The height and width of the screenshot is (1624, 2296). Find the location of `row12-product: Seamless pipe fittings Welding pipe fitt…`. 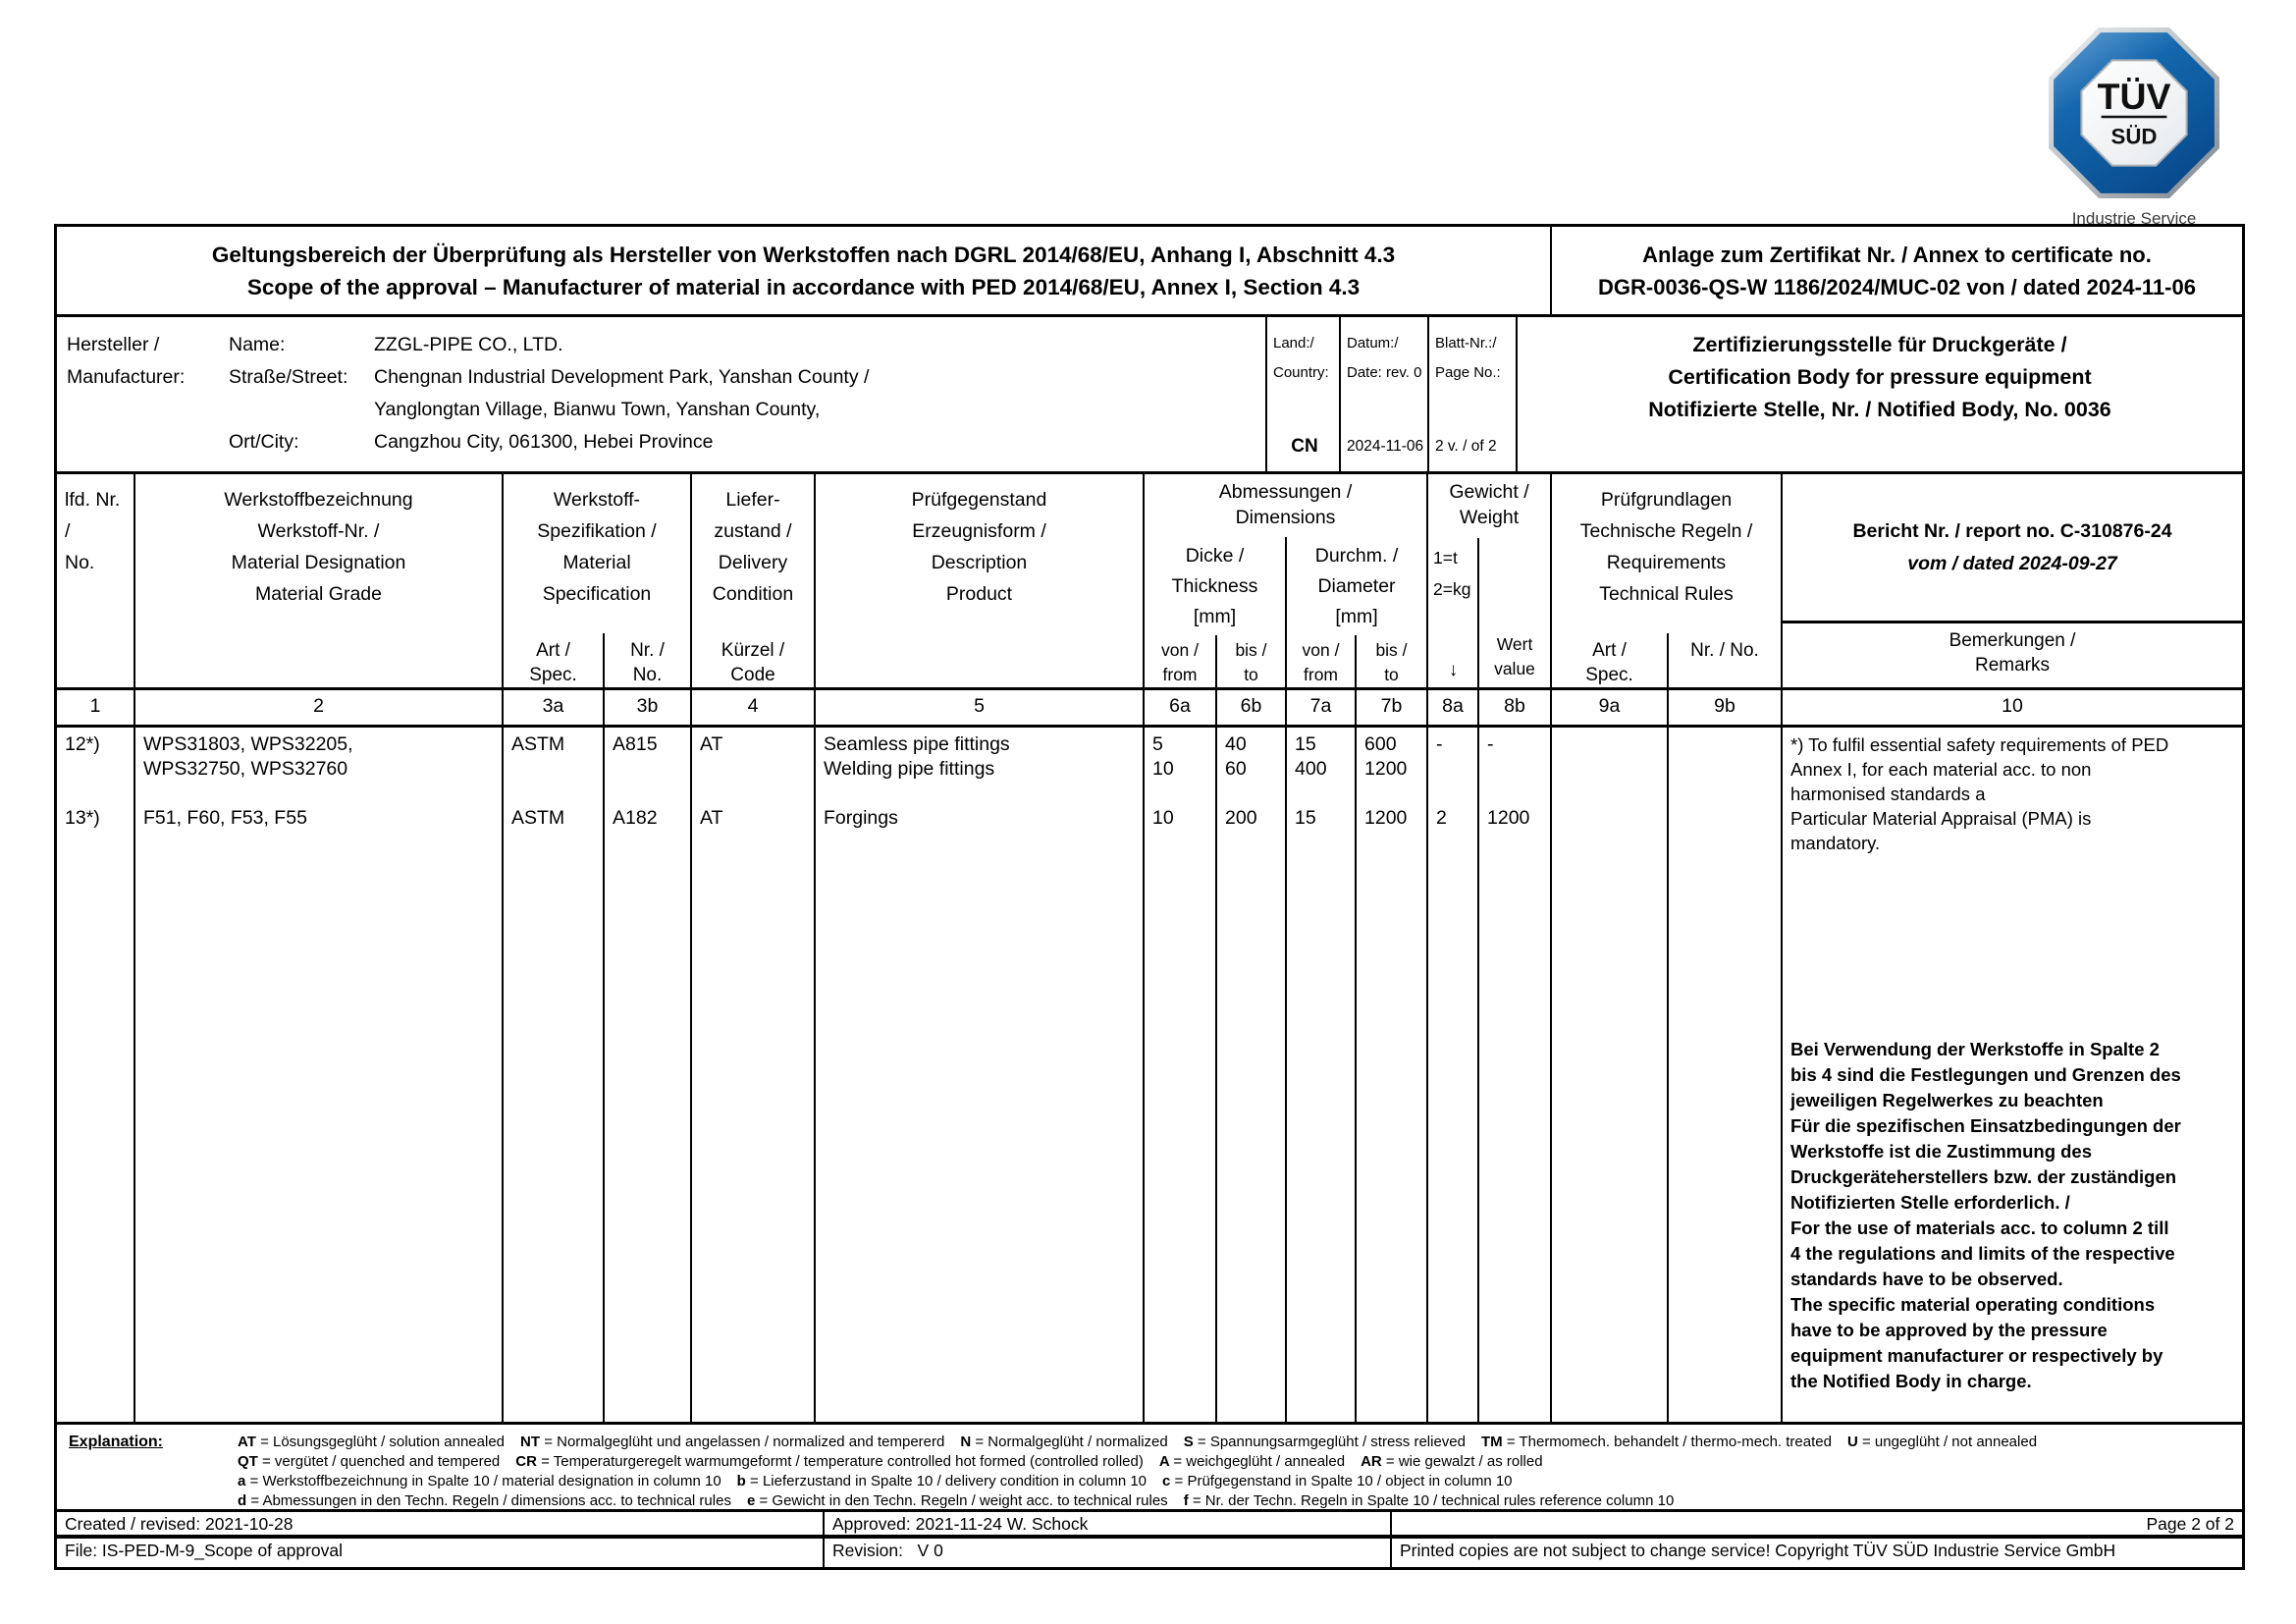

row12-product: Seamless pipe fittings Welding pipe fitt… is located at coordinates (917, 756).